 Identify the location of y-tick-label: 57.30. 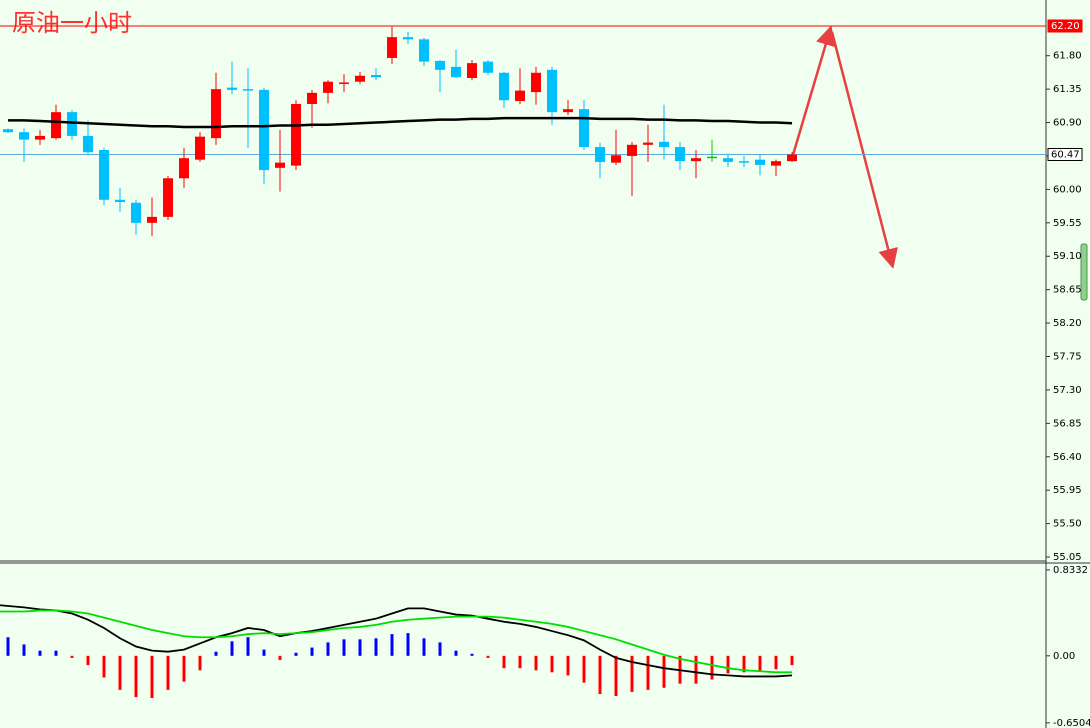
(1067, 390).